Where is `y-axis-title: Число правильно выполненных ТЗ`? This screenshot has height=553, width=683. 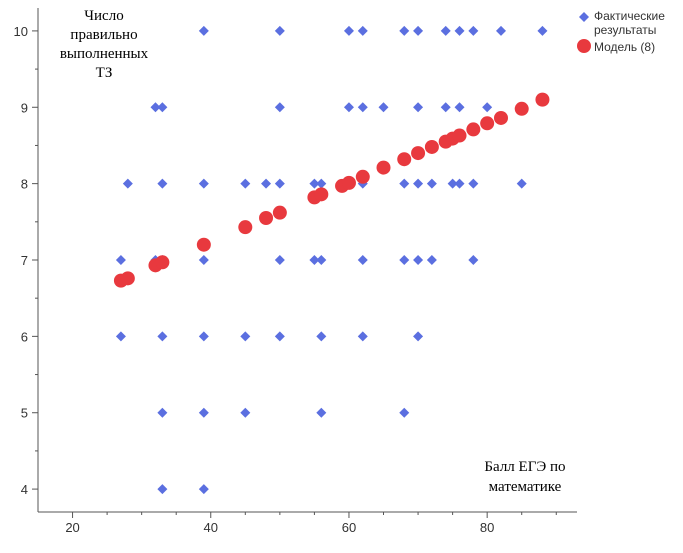
y-axis-title: Число правильно выполненных ТЗ is located at coordinates (104, 44).